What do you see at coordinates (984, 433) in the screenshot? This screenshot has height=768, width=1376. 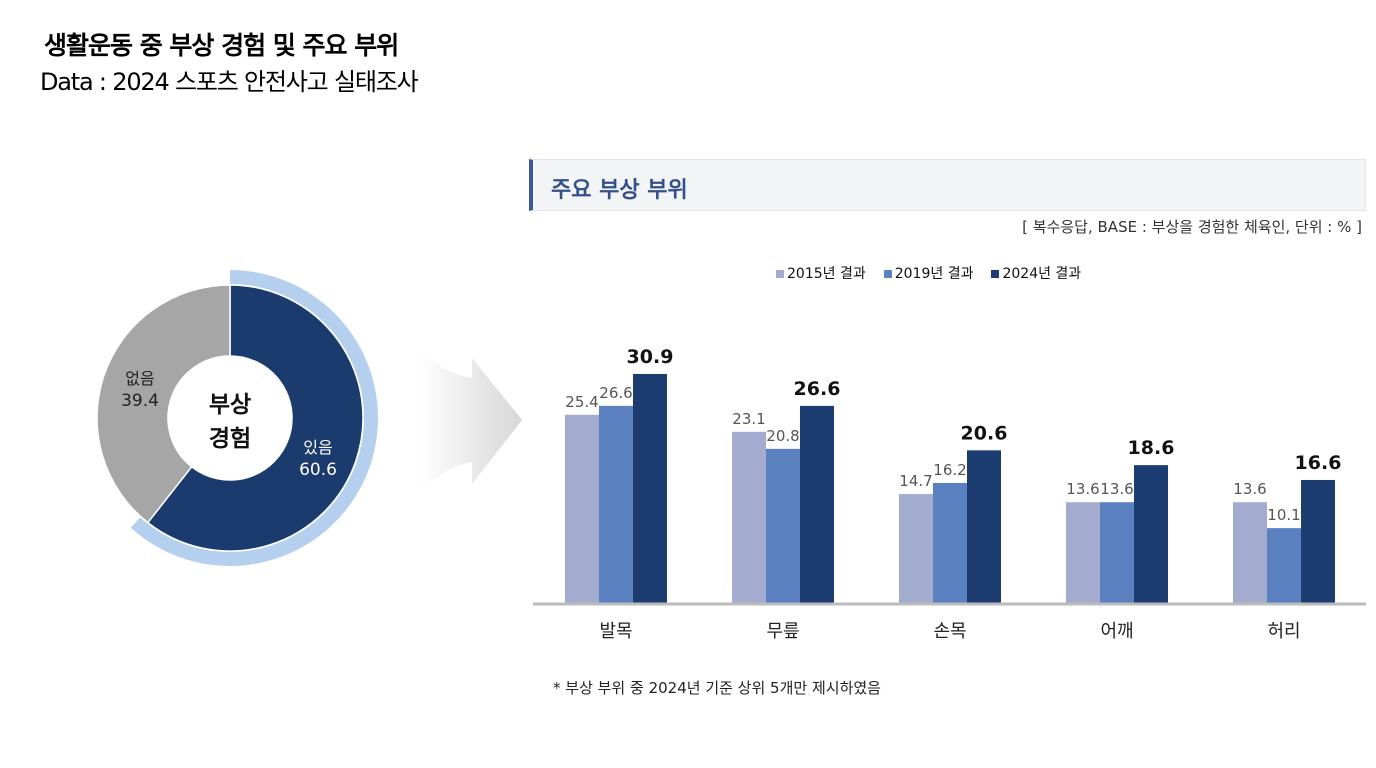 I see `data-label: 20.6` at bounding box center [984, 433].